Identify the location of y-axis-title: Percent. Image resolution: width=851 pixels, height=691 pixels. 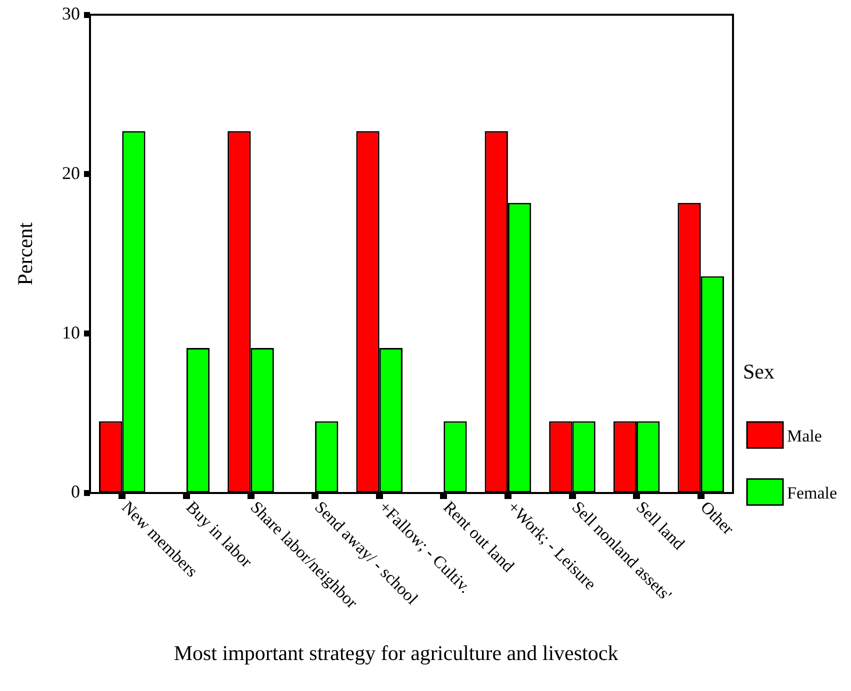
(25, 254).